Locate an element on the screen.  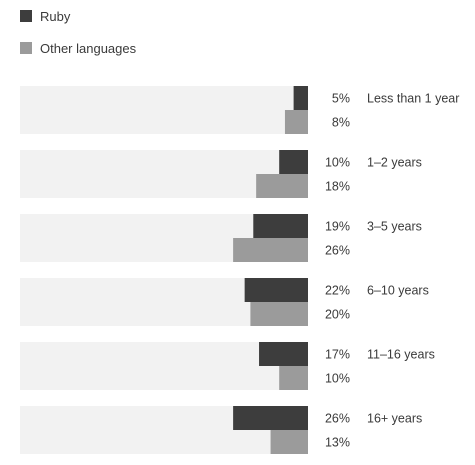
value-label-other-languages: 8% is located at coordinates (341, 123).